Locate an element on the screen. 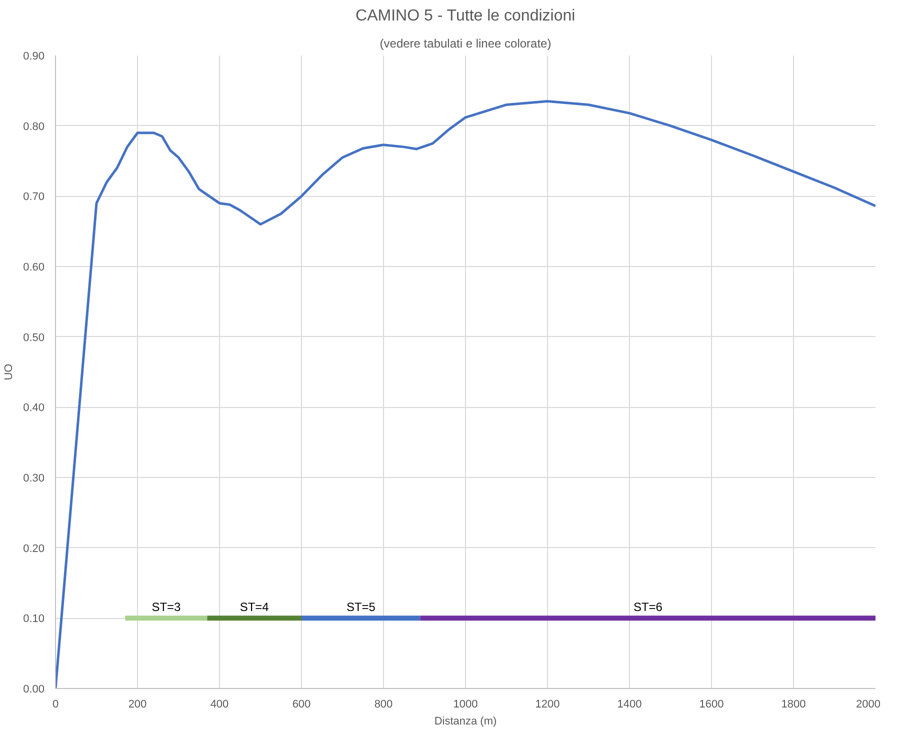 This screenshot has height=747, width=904. x-tick-label: 1800 is located at coordinates (793, 704).